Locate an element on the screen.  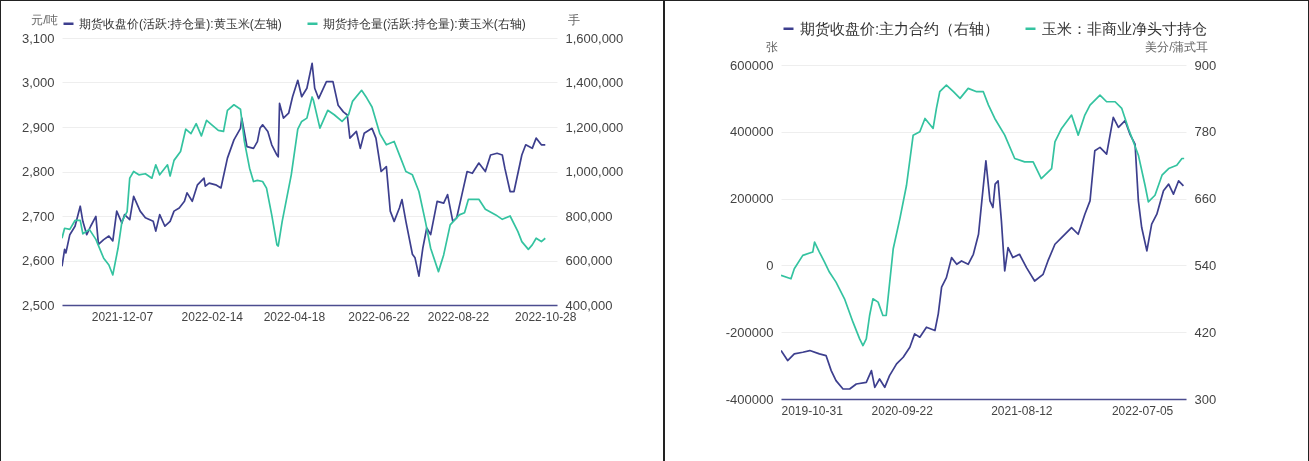
x-tick-label: 2022-04-18 is located at coordinates (294, 316).